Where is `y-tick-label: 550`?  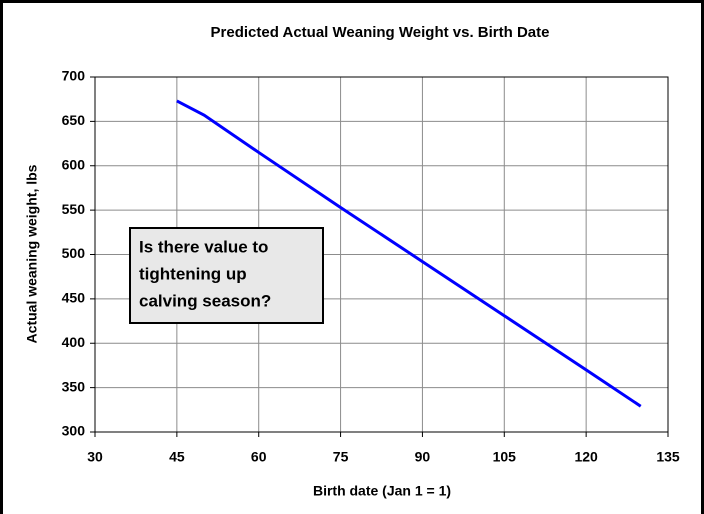
y-tick-label: 550 is located at coordinates (74, 209).